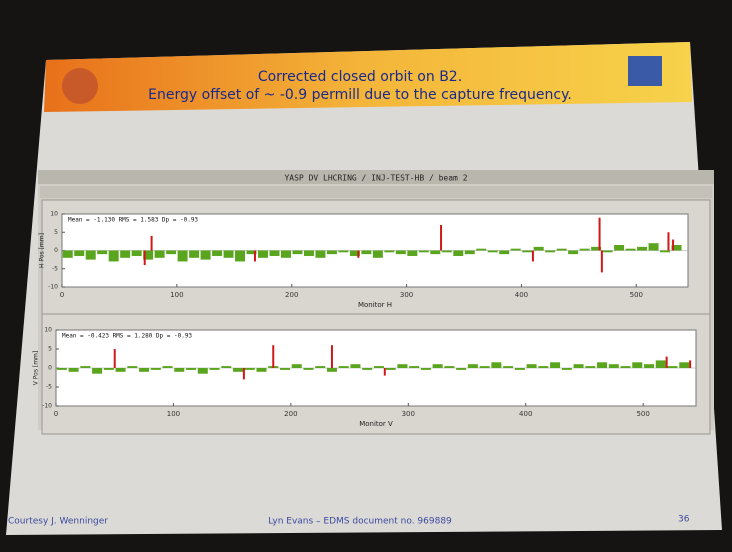  Describe the element at coordinates (127, 336) in the screenshot. I see `stats-annotation: Mean = -0.423 RMS = 1.280 Dp = -0.93` at that location.